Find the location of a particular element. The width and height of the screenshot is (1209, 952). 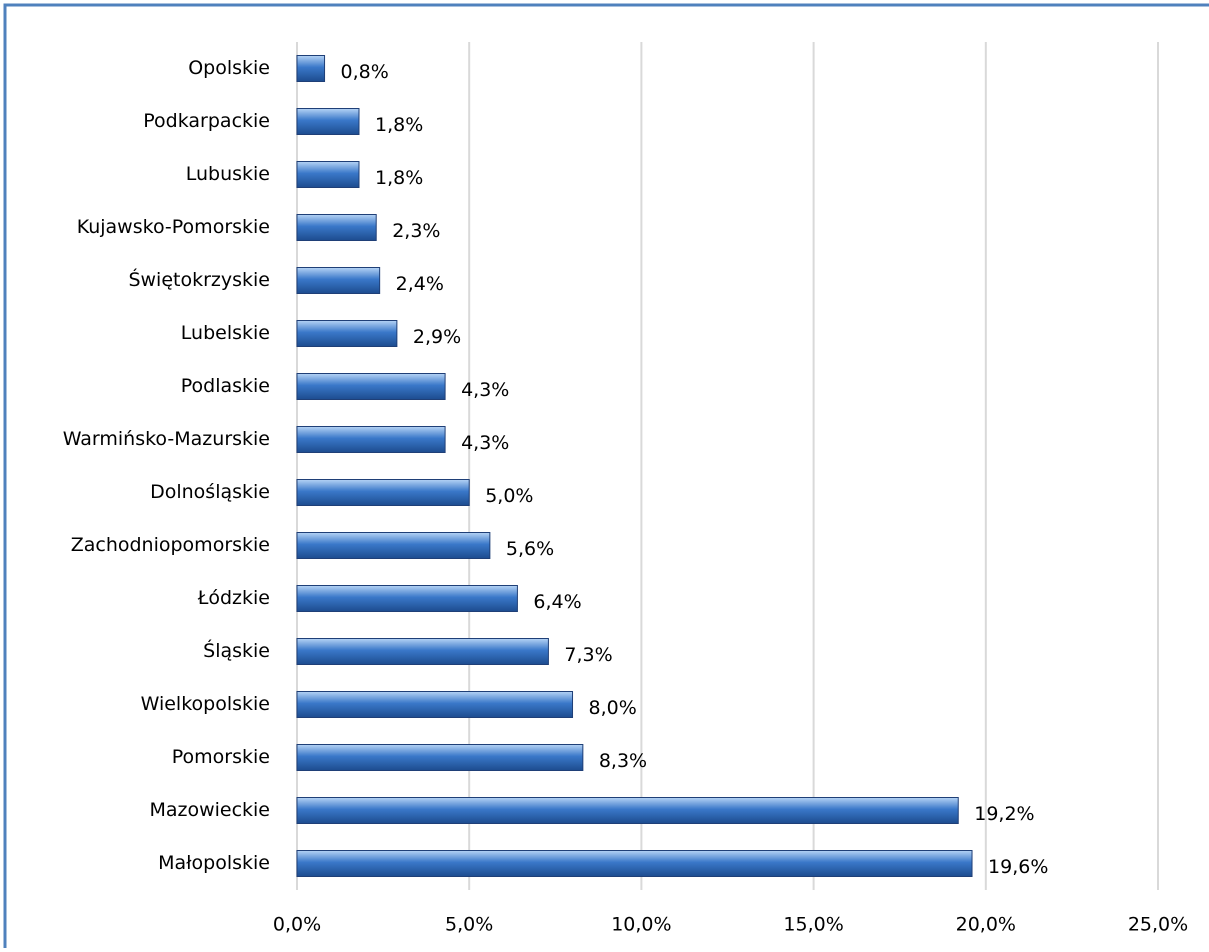

value-label: 2,4% is located at coordinates (420, 284).